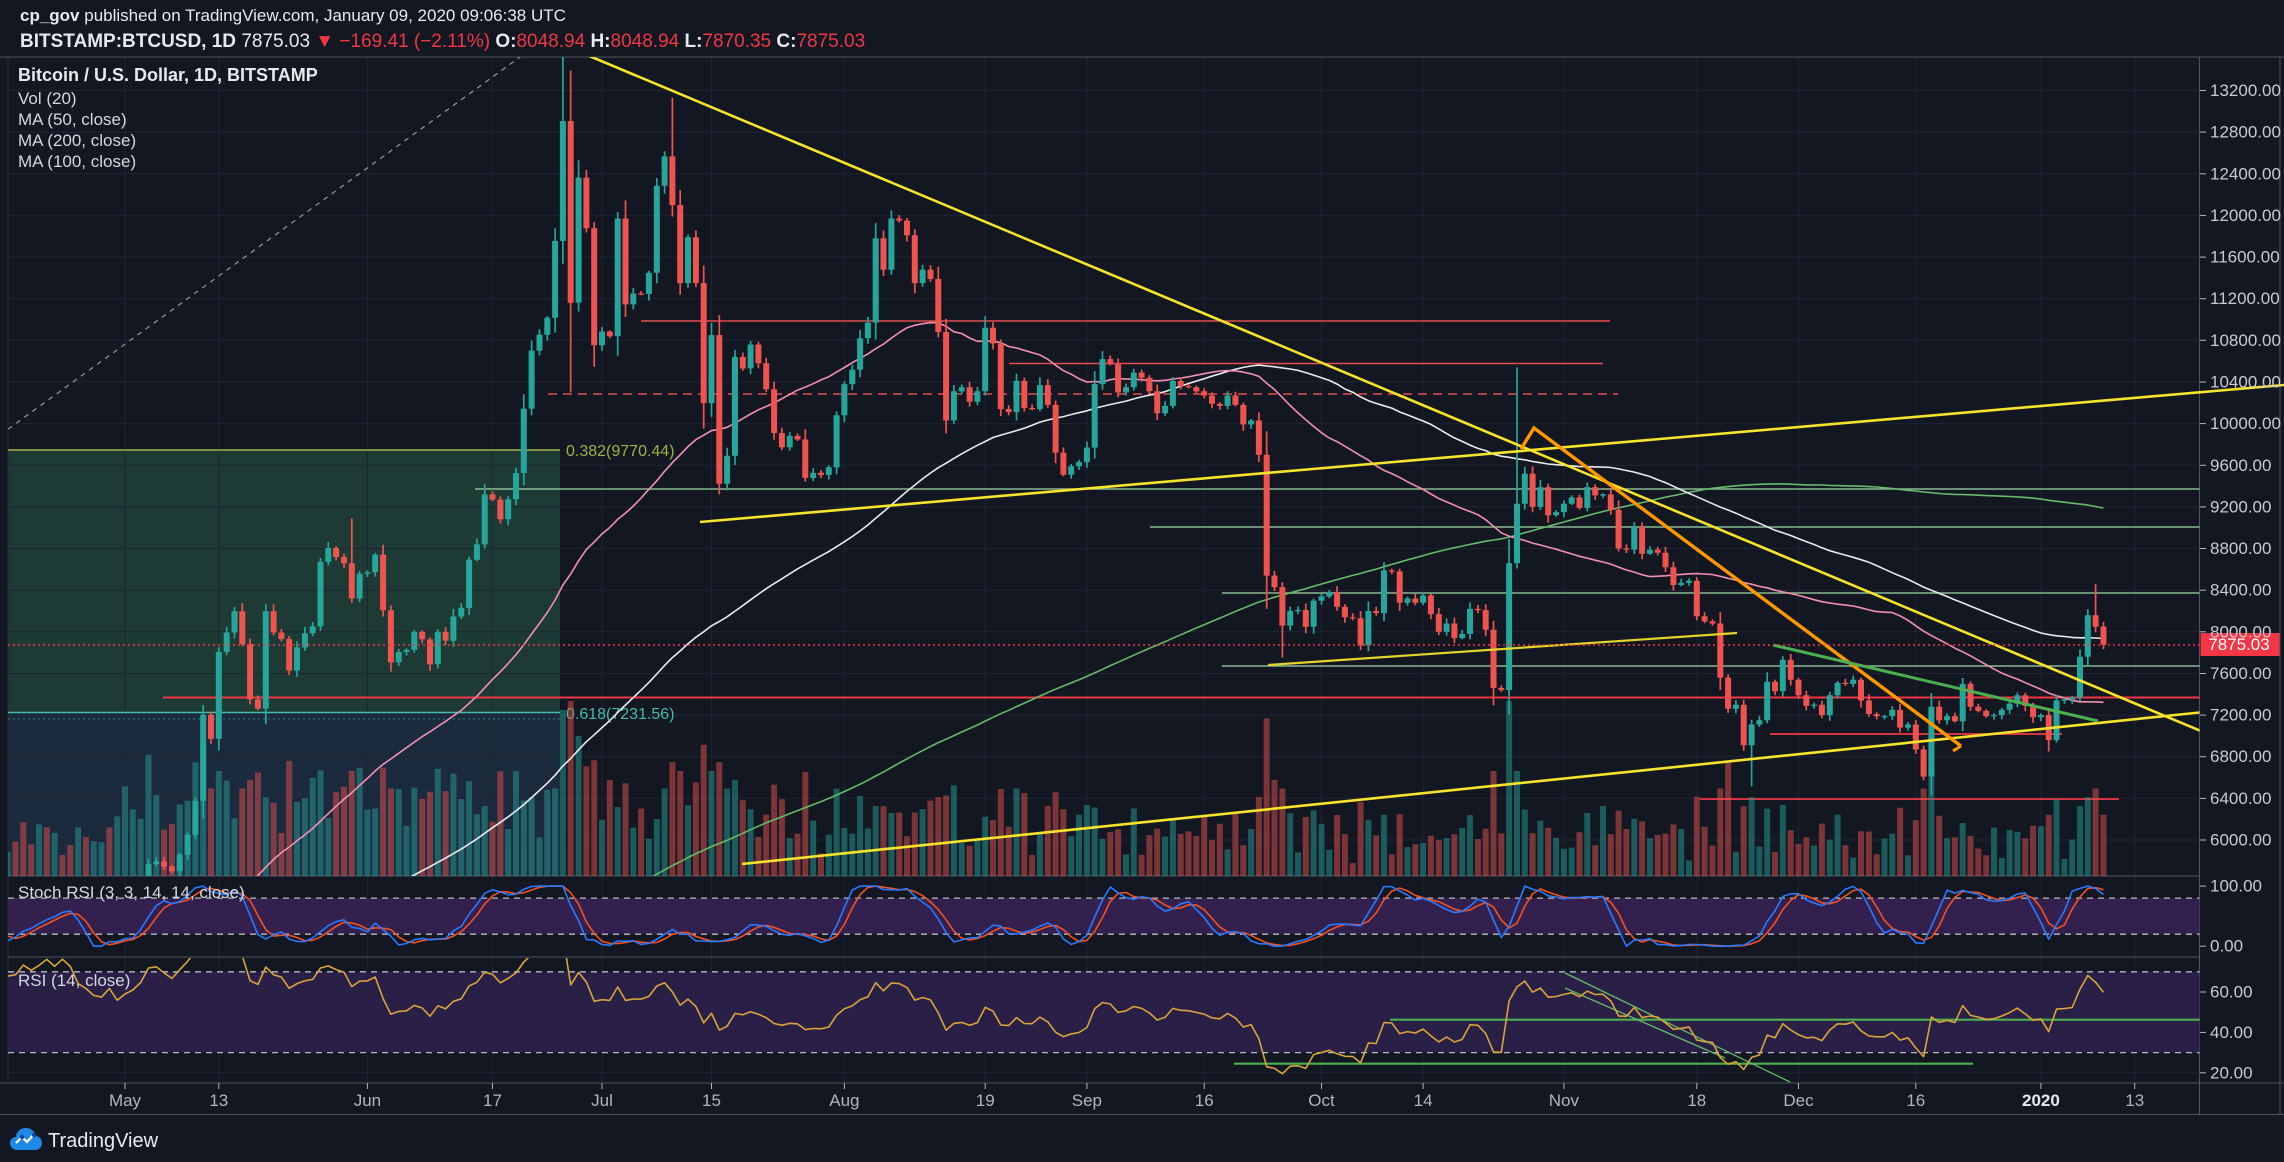 This screenshot has height=1162, width=2284. Describe the element at coordinates (620, 714) in the screenshot. I see `svg-text: 0.618(7231.56)` at that location.